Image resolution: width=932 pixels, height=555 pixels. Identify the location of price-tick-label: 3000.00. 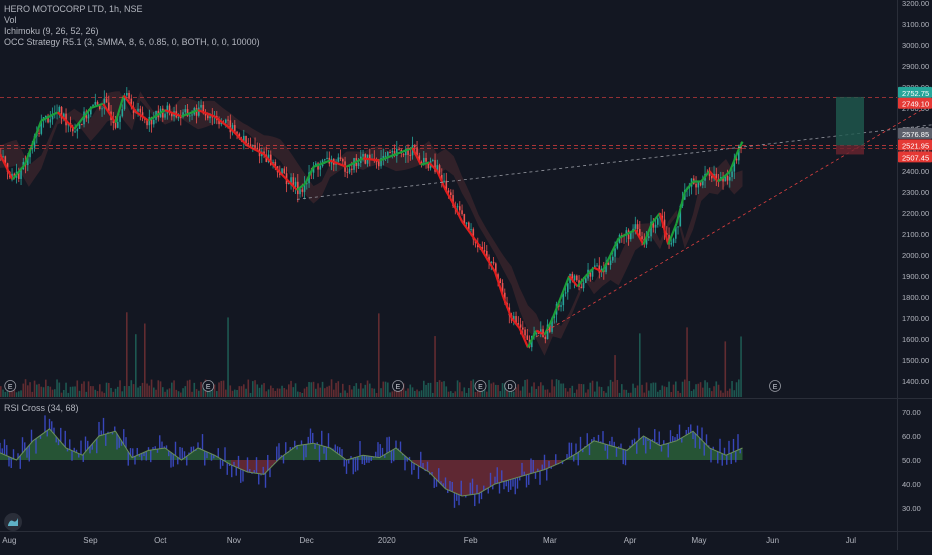
(915, 45).